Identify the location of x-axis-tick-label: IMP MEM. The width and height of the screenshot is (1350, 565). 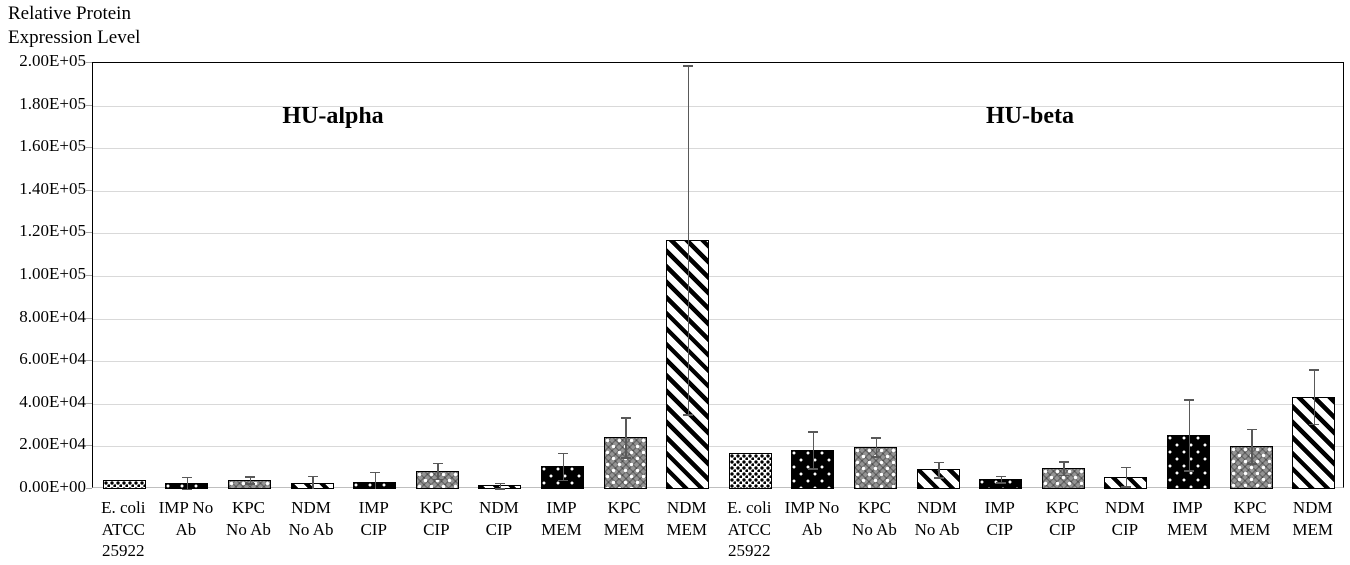
(561, 518).